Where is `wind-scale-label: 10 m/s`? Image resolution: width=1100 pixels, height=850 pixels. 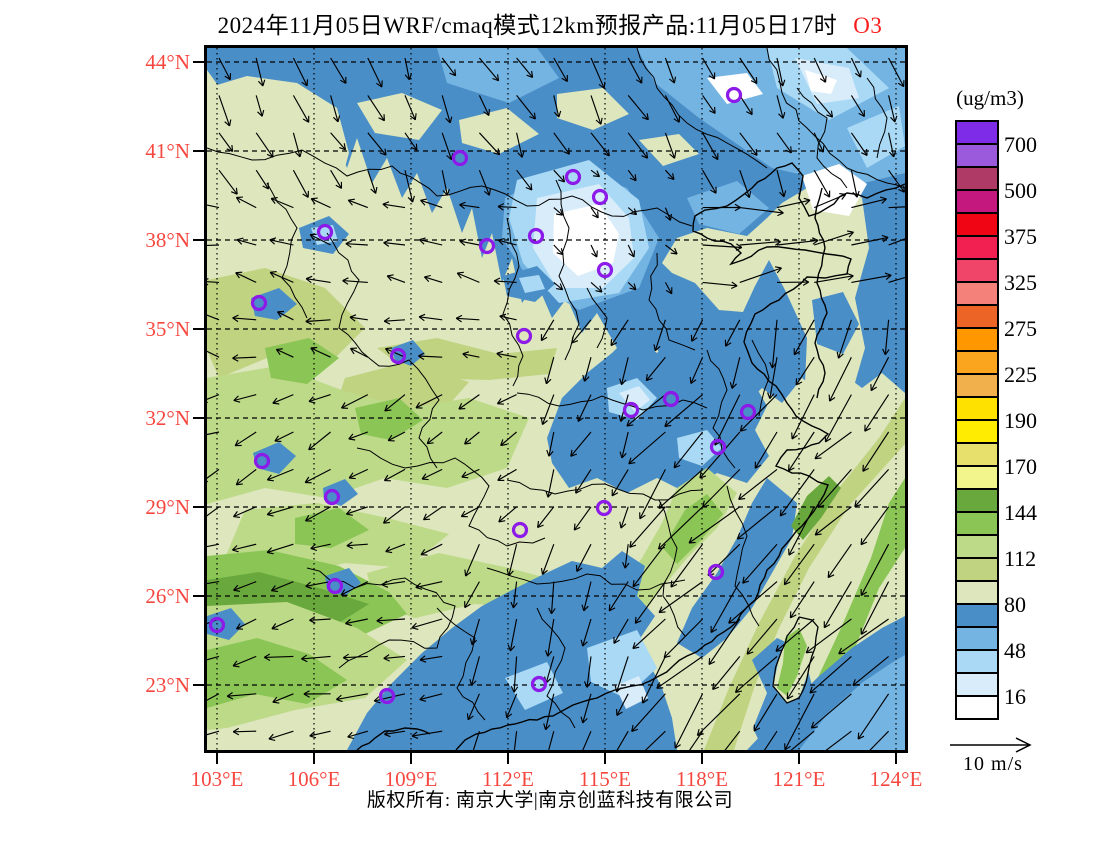 wind-scale-label: 10 m/s is located at coordinates (993, 764).